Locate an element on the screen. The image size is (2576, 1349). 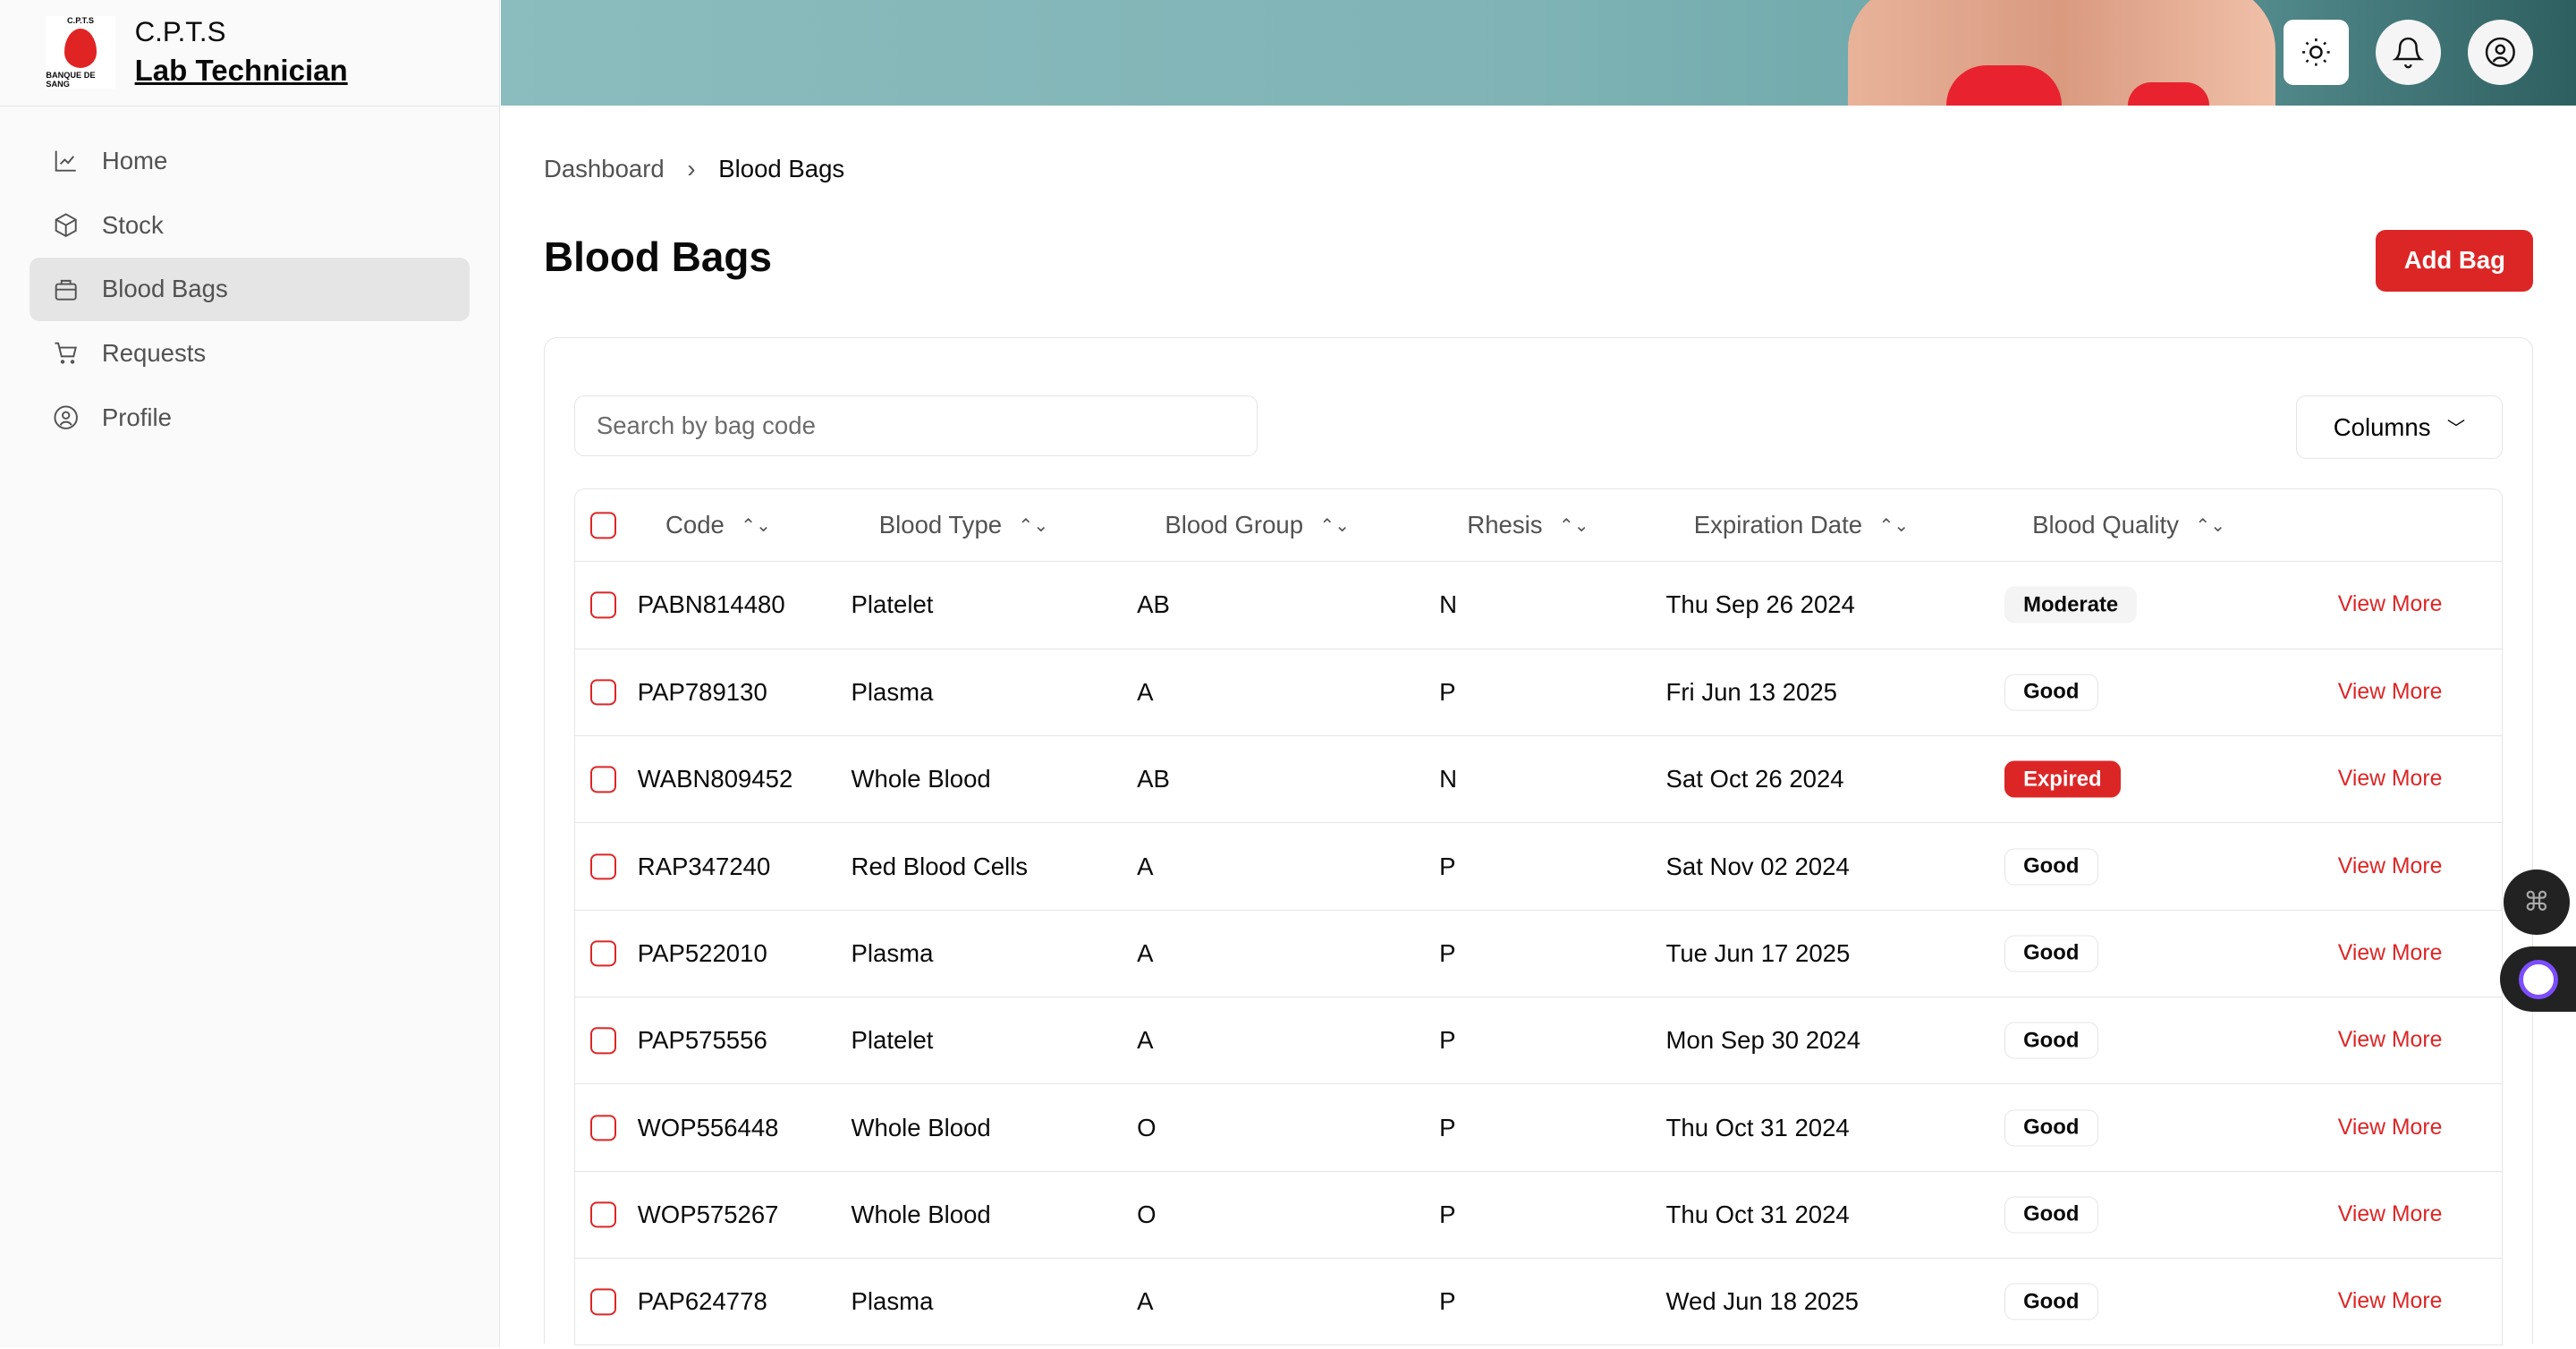
cell-type: Red Blood Cells is located at coordinates (940, 866).